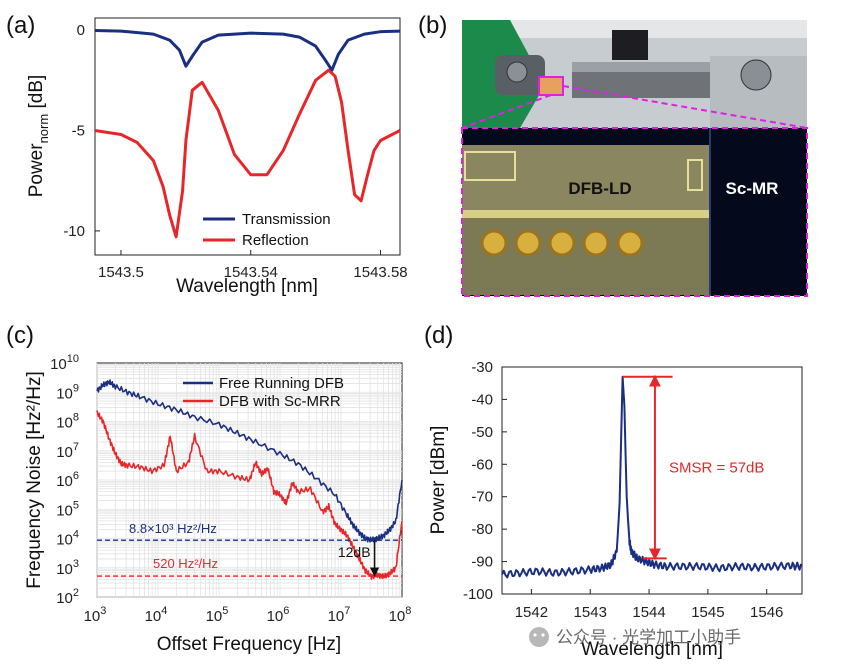  Describe the element at coordinates (590, 612) in the screenshot. I see `chart-d-xtick-label: 1543` at that location.